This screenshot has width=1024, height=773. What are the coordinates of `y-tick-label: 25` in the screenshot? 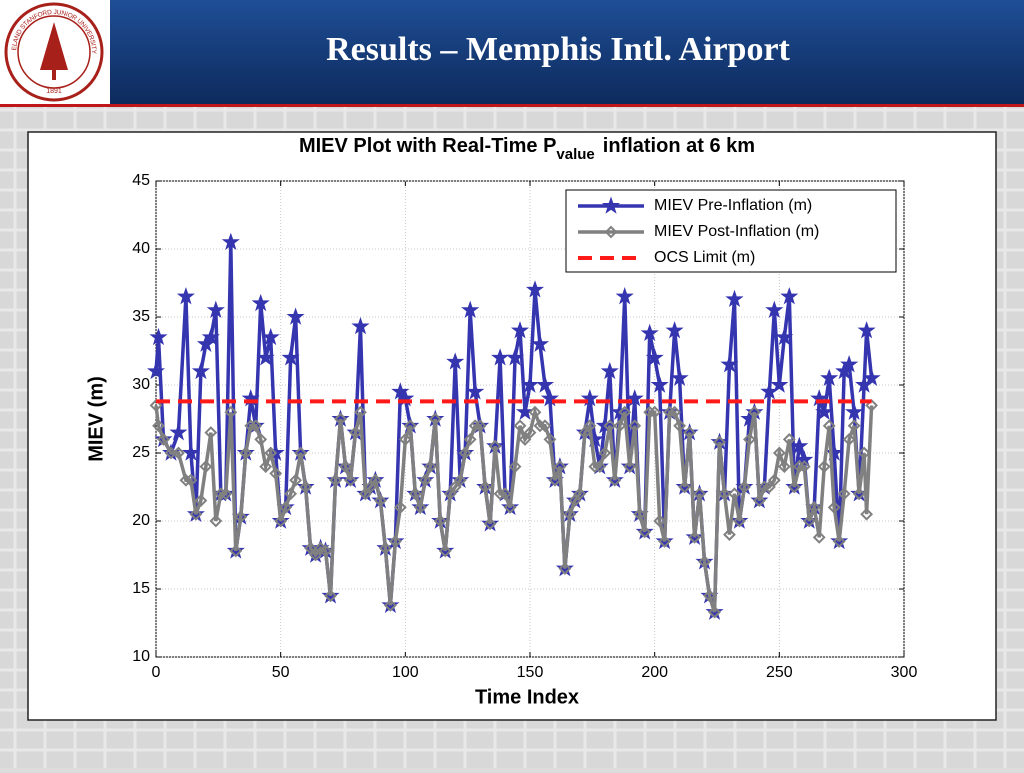 It's located at (141, 452).